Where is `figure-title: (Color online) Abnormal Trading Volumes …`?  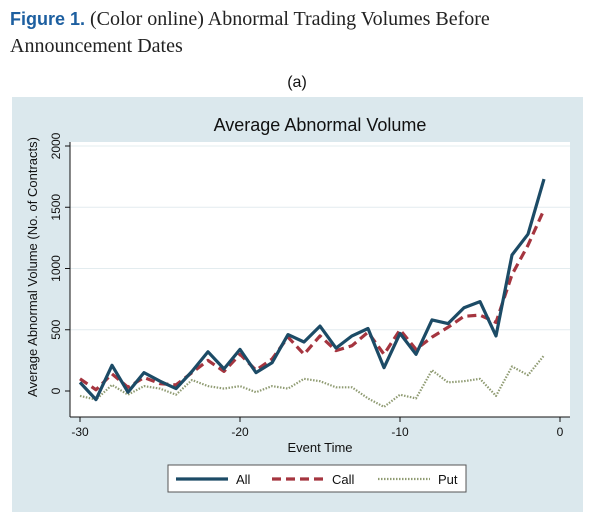
figure-title: (Color online) Abnormal Trading Volumes … is located at coordinates (250, 32).